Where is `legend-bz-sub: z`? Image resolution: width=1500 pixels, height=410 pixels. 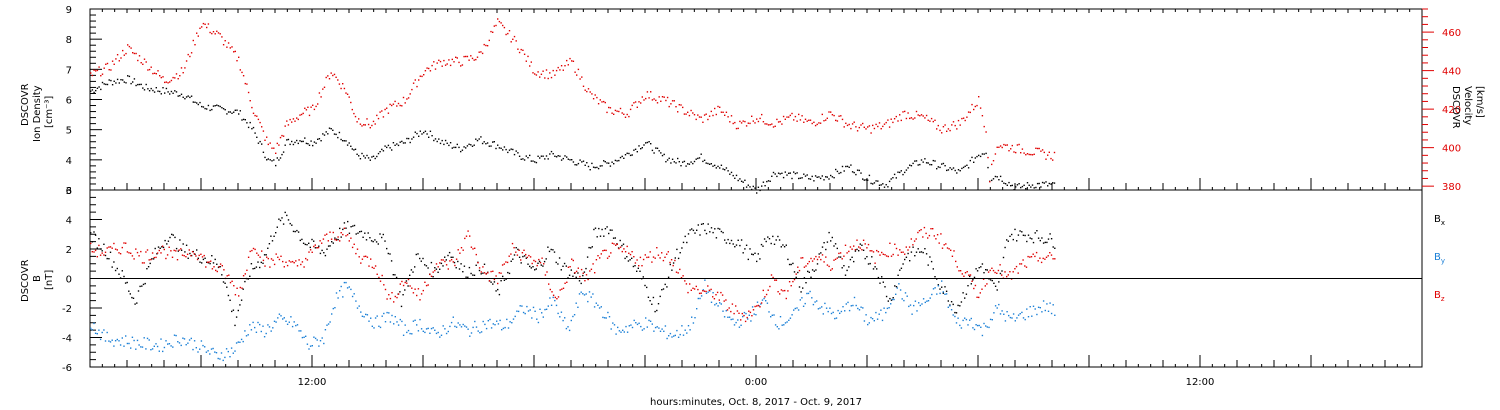 legend-bz-sub: z is located at coordinates (1443, 299).